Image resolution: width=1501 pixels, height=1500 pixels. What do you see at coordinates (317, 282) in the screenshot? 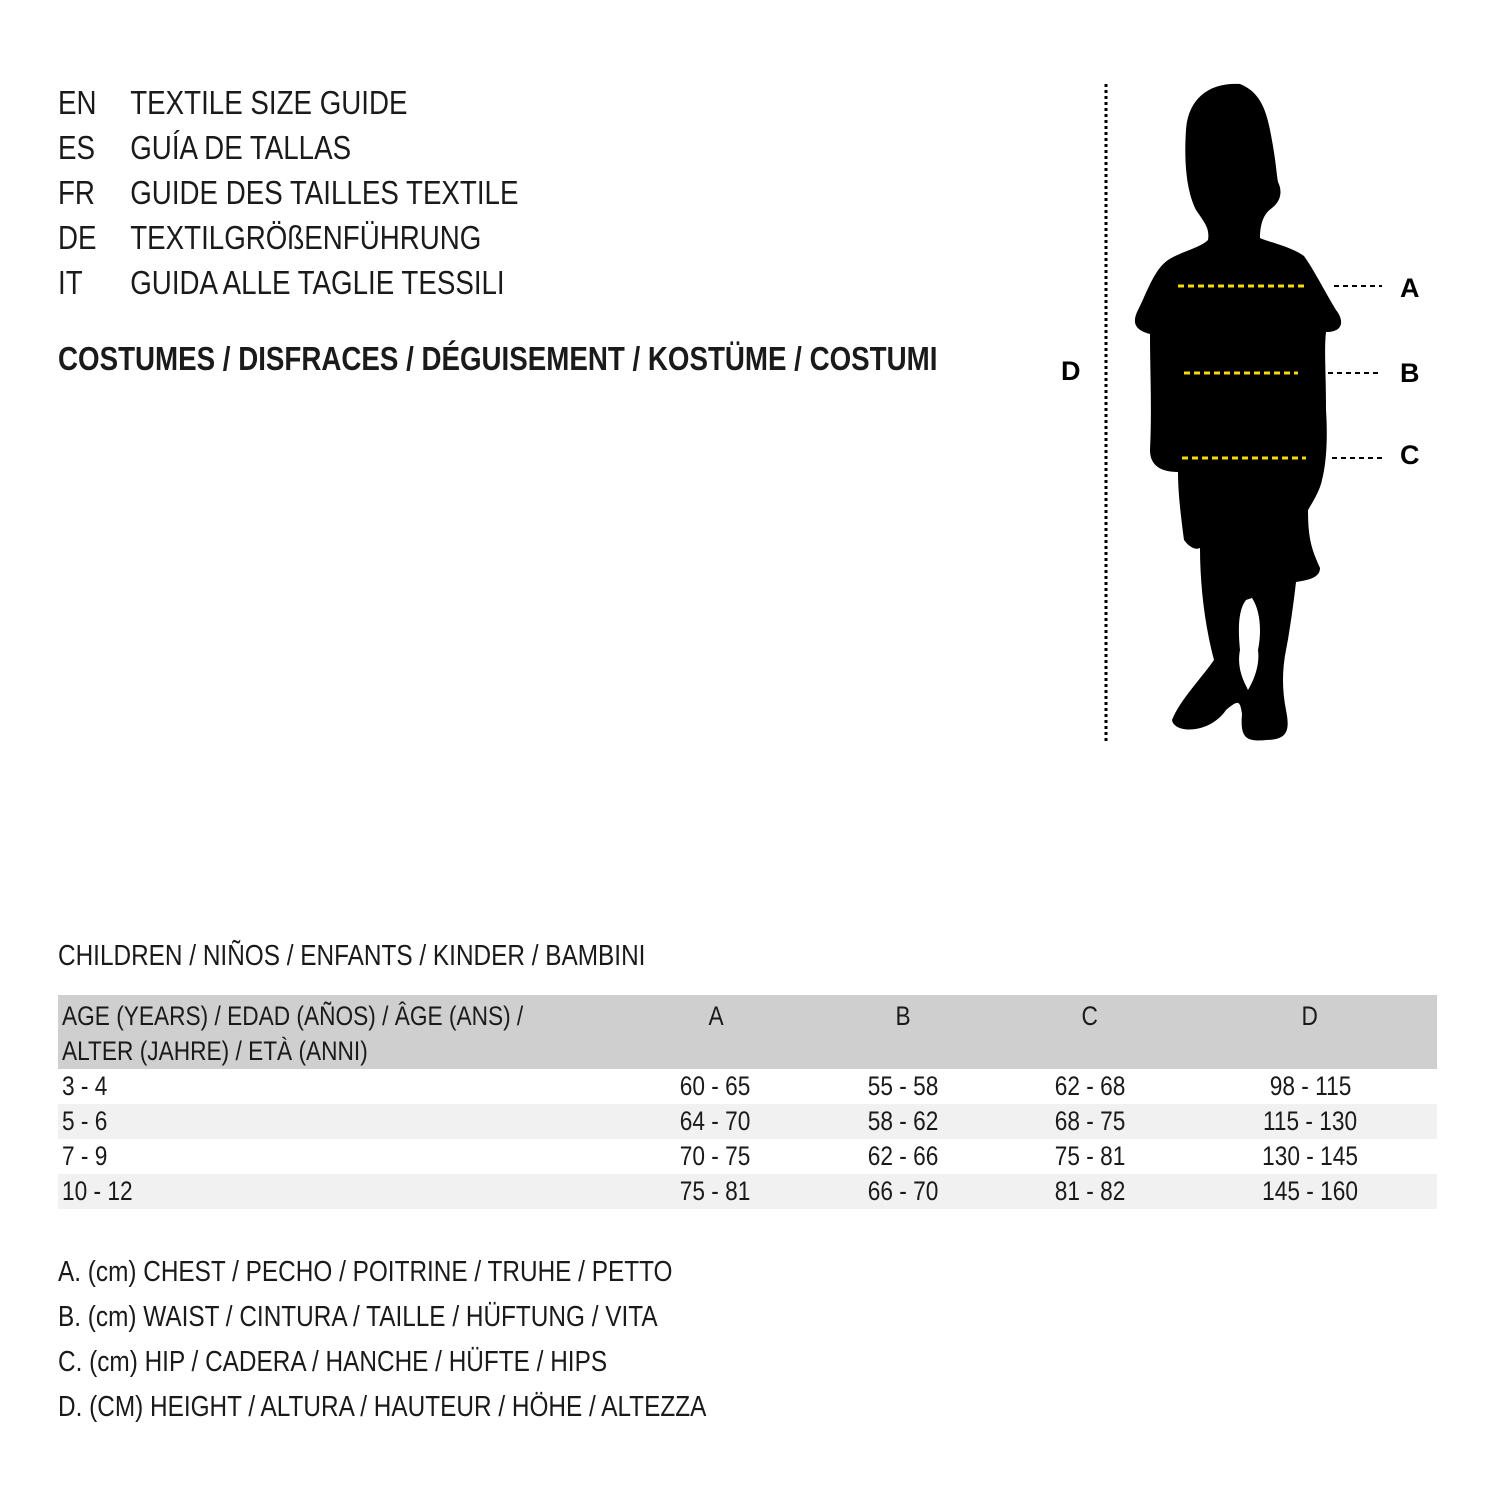
I see `lang-title: GUIDA ALLE TAGLIE TESSILI` at bounding box center [317, 282].